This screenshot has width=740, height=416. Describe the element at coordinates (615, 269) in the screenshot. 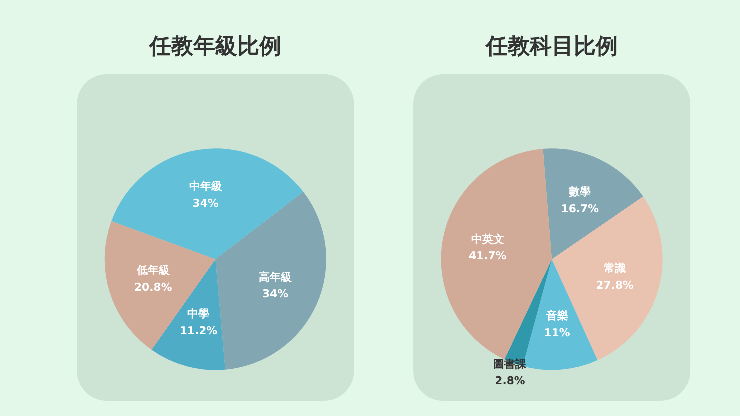

I see `slice-label: 常識` at that location.